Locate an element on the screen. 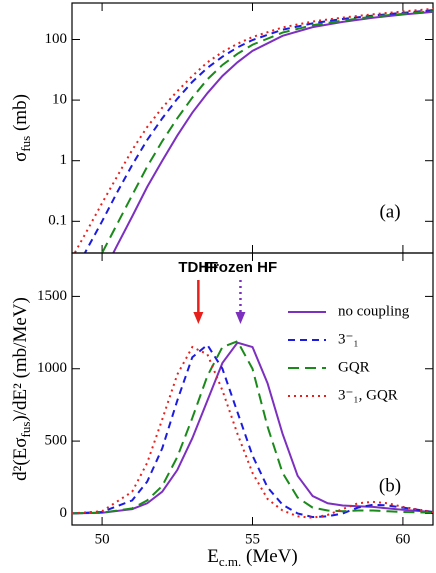  annotation: TDHF is located at coordinates (198, 267).